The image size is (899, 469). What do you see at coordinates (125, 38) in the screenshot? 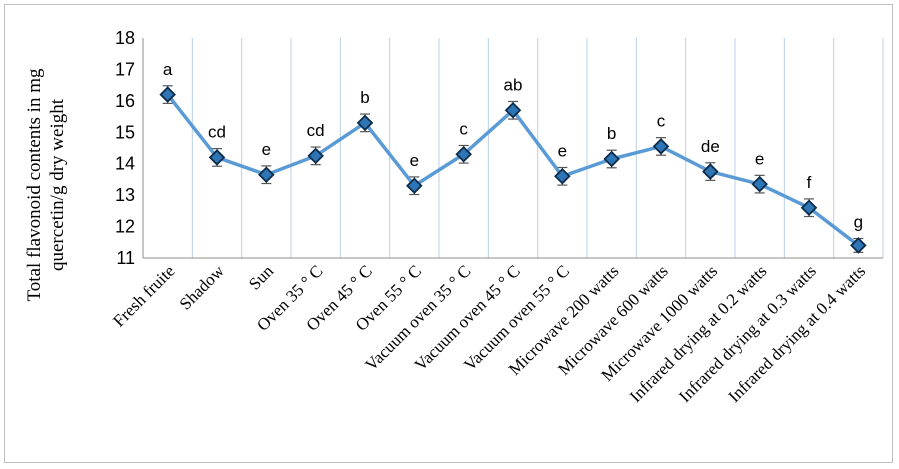
I see `y-tick-label: 18` at bounding box center [125, 38].